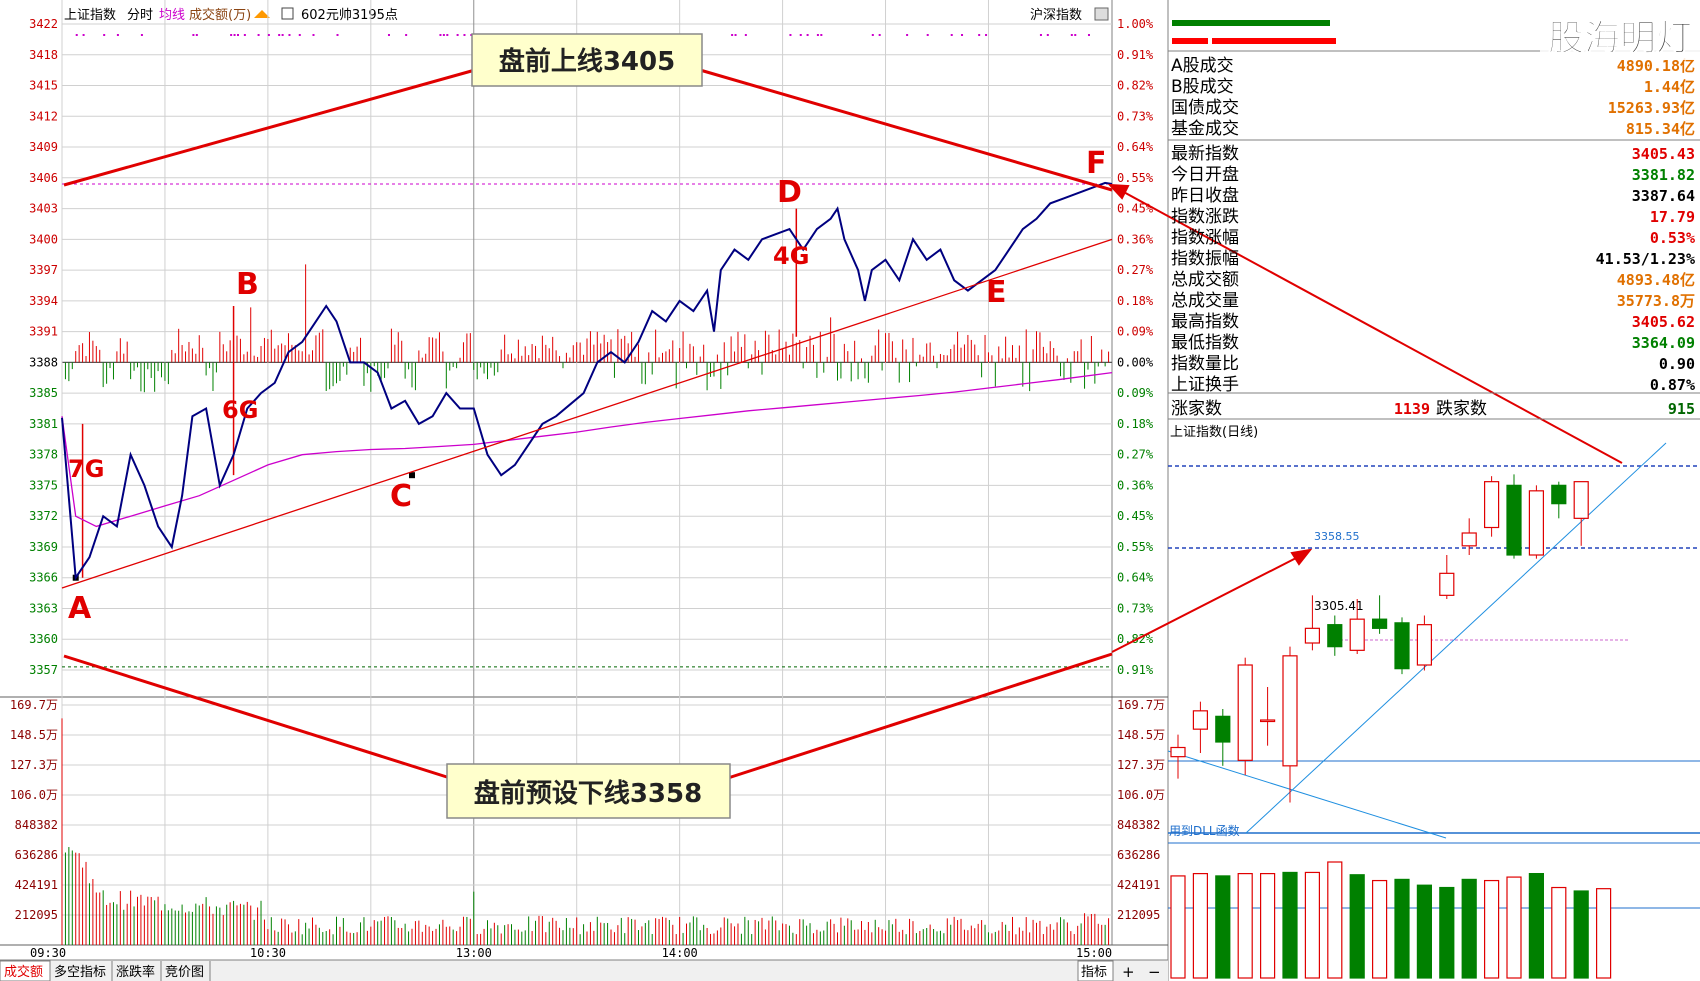 The height and width of the screenshot is (981, 1700). Describe the element at coordinates (1154, 972) in the screenshot. I see `zoom-out-button: −` at that location.